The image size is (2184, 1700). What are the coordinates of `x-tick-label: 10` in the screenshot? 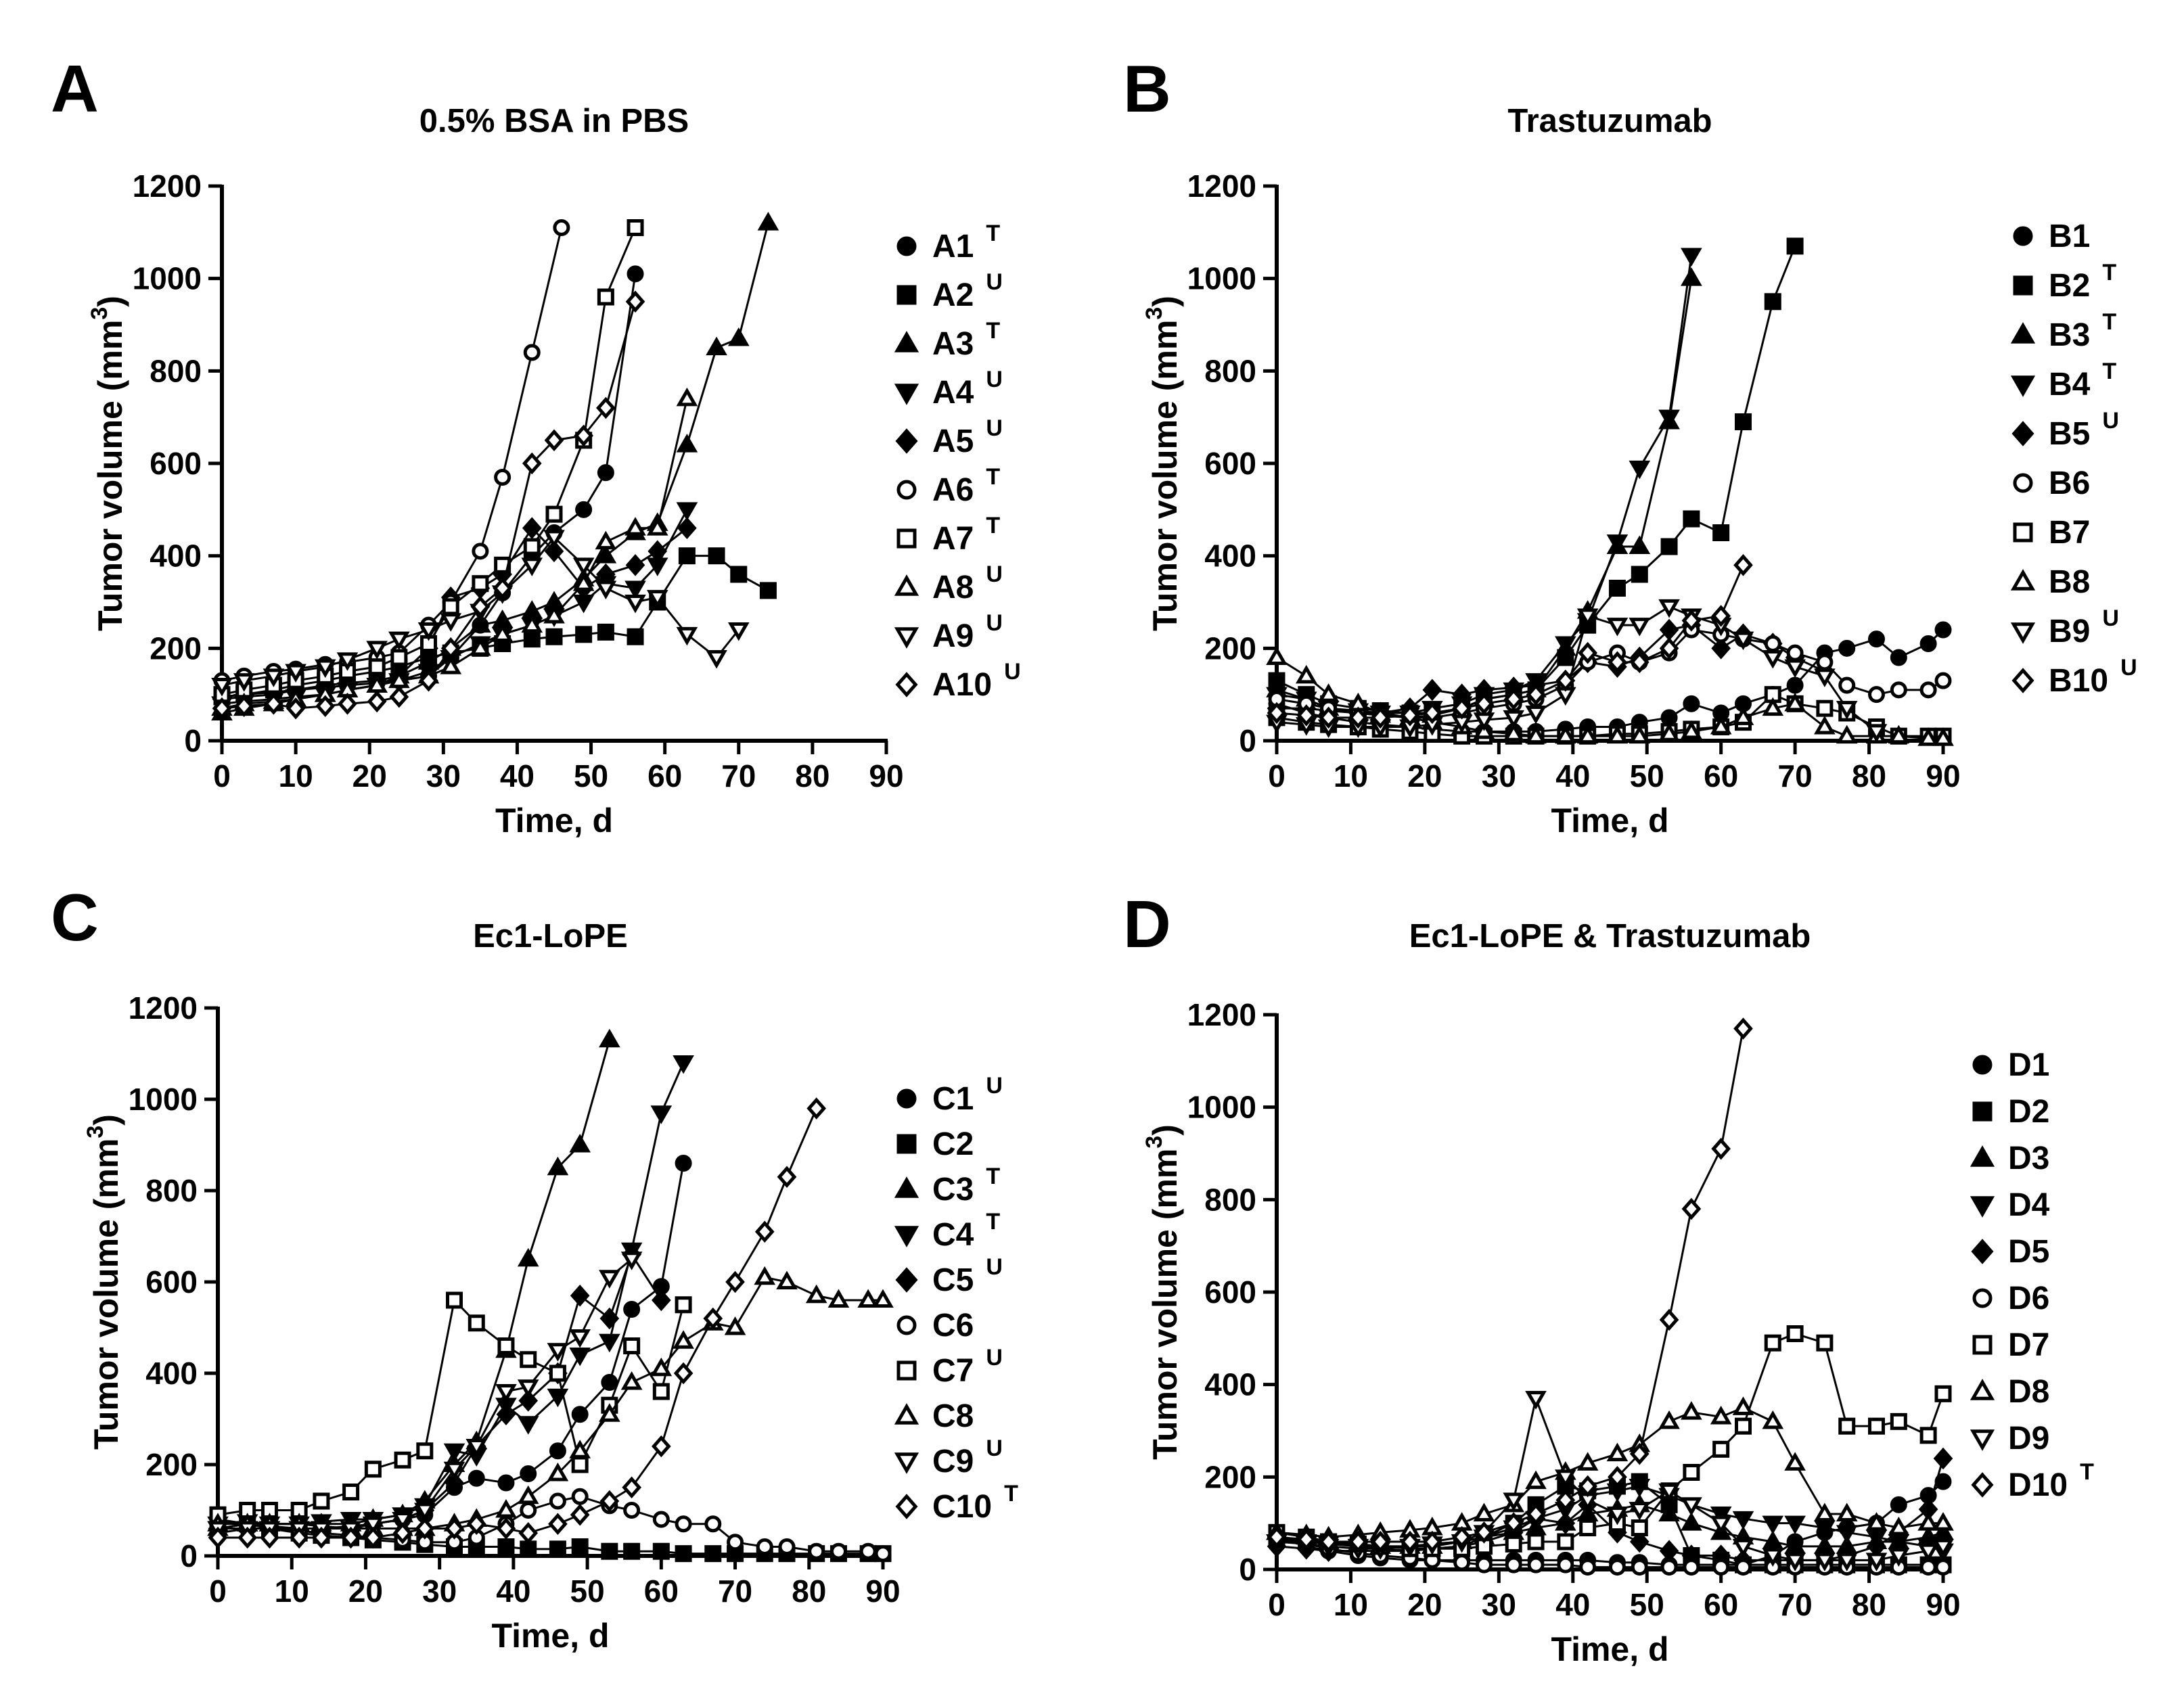 It's located at (296, 776).